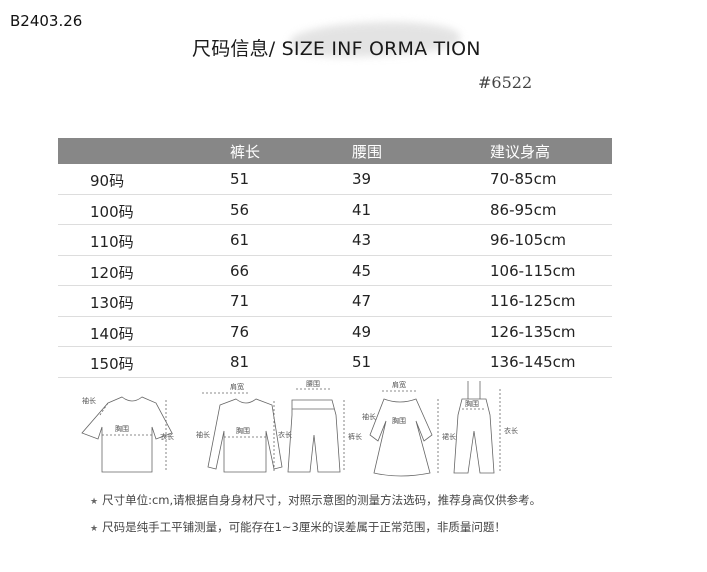 The width and height of the screenshot is (707, 572). Describe the element at coordinates (240, 240) in the screenshot. I see `table-cell: 61` at that location.